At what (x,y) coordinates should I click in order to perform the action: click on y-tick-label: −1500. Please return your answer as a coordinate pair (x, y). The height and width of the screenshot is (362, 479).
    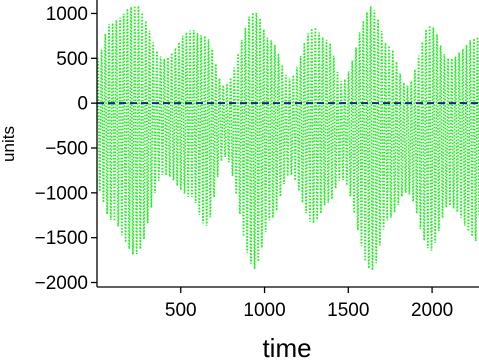
    Looking at the image, I should click on (61, 238).